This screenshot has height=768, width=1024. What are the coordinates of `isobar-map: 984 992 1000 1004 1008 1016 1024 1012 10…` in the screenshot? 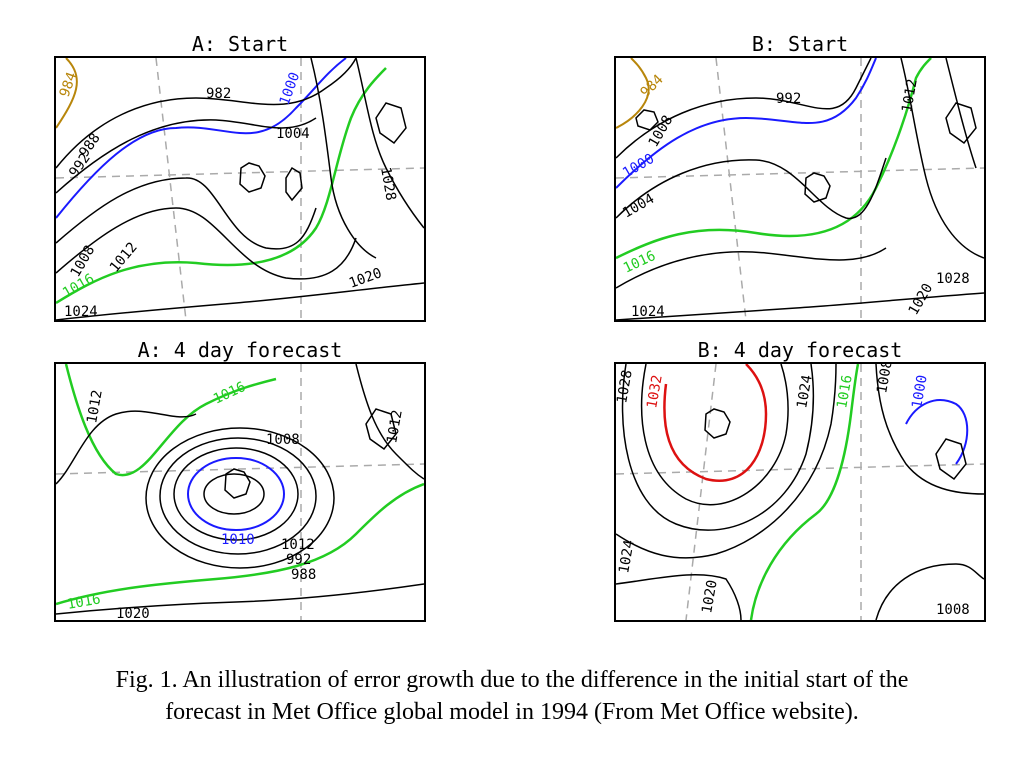 It's located at (800, 189).